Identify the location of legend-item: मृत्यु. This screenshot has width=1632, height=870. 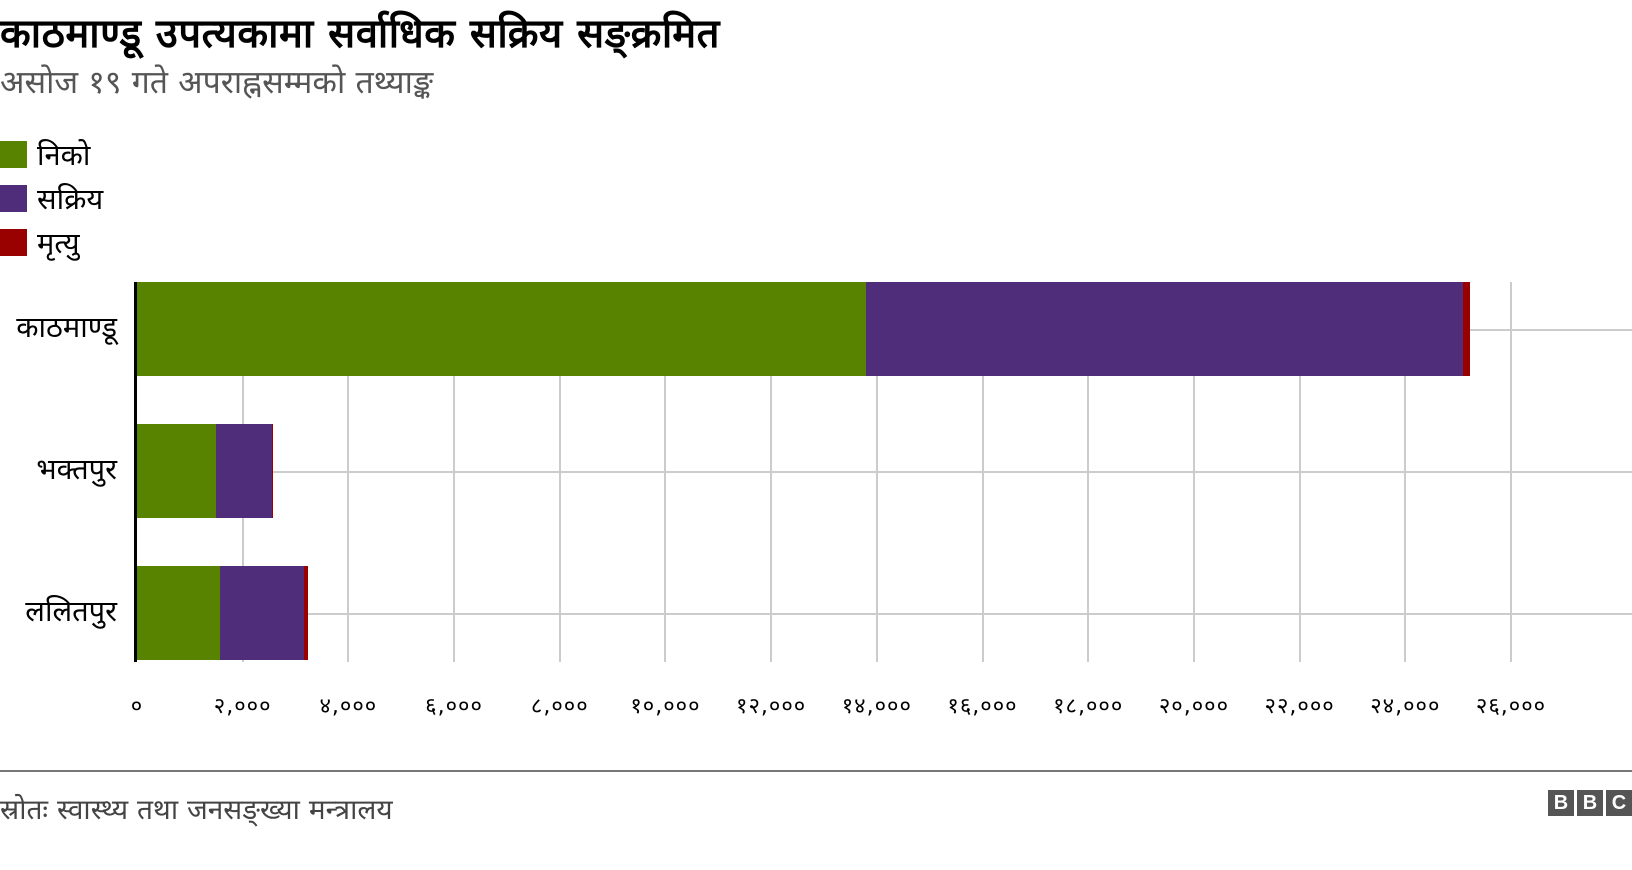
(51, 242).